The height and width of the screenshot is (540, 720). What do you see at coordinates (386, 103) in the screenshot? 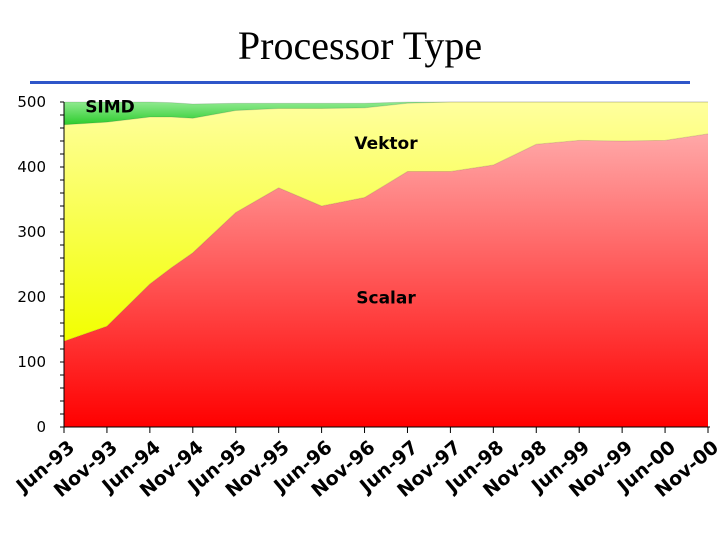
I see `boundary-simd` at bounding box center [386, 103].